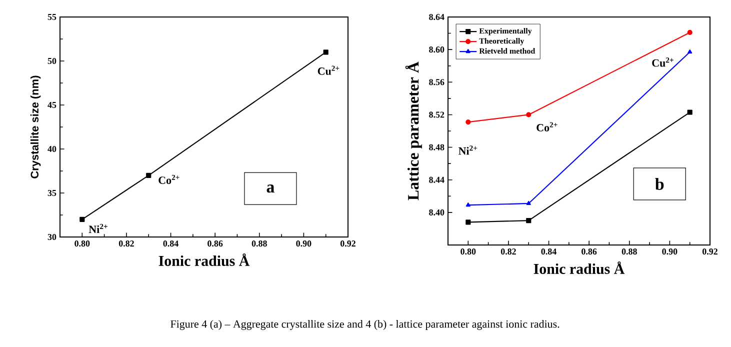  Describe the element at coordinates (365, 325) in the screenshot. I see `caption: Figure 4 (a) – Aggregate crystallite size and 4 (b) - lattice parameter against ionic radius.` at that location.